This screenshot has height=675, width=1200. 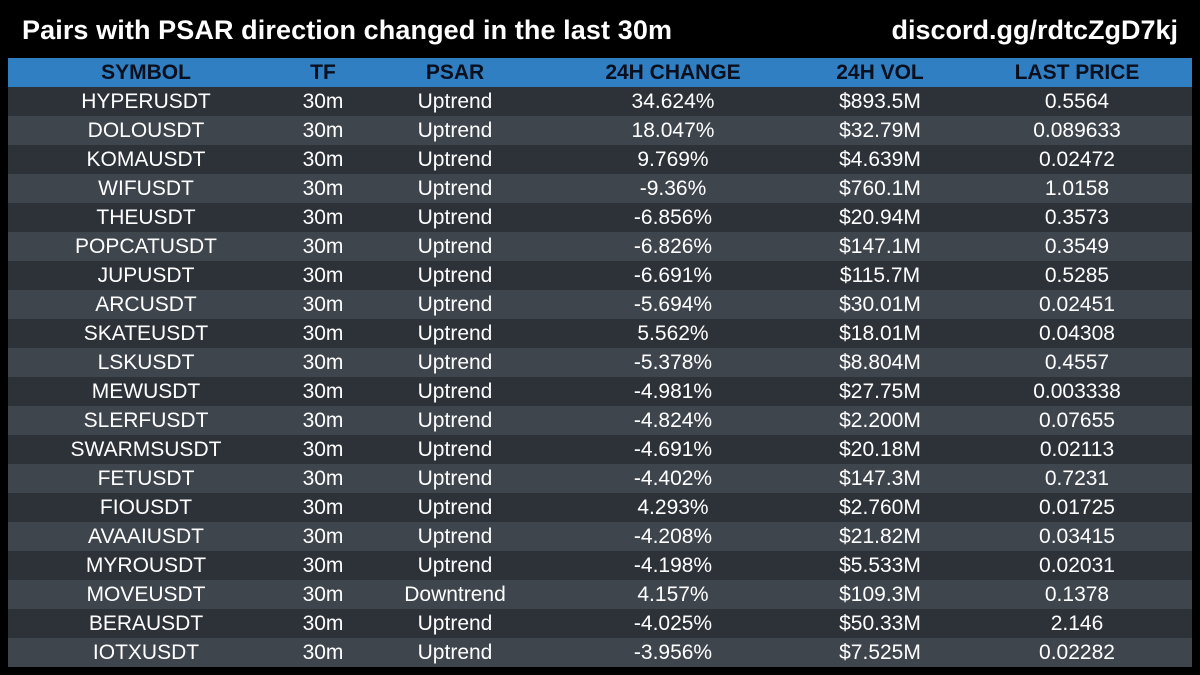 What do you see at coordinates (146, 478) in the screenshot?
I see `symbol-cell: FETUSDT` at bounding box center [146, 478].